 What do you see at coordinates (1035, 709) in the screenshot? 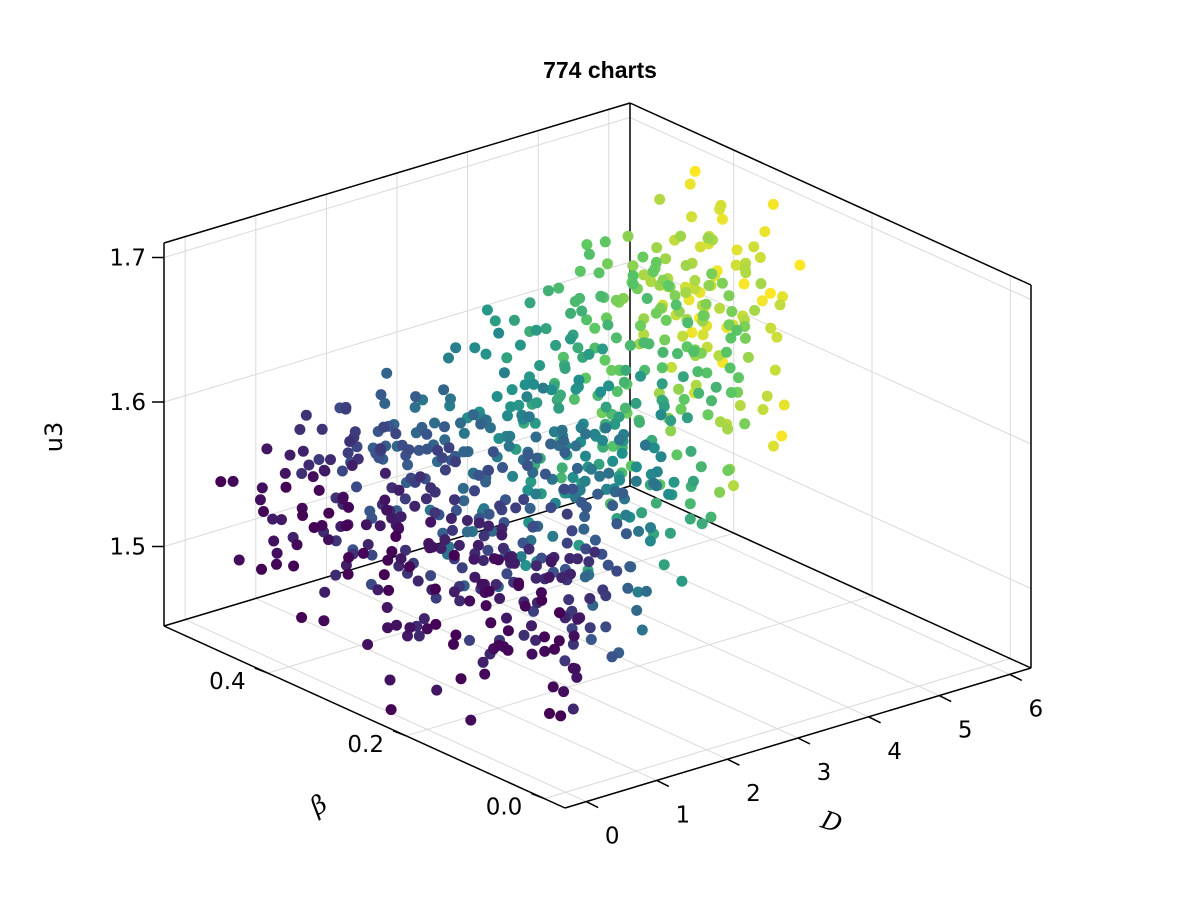
I see `x-tick-label: 6` at bounding box center [1035, 709].